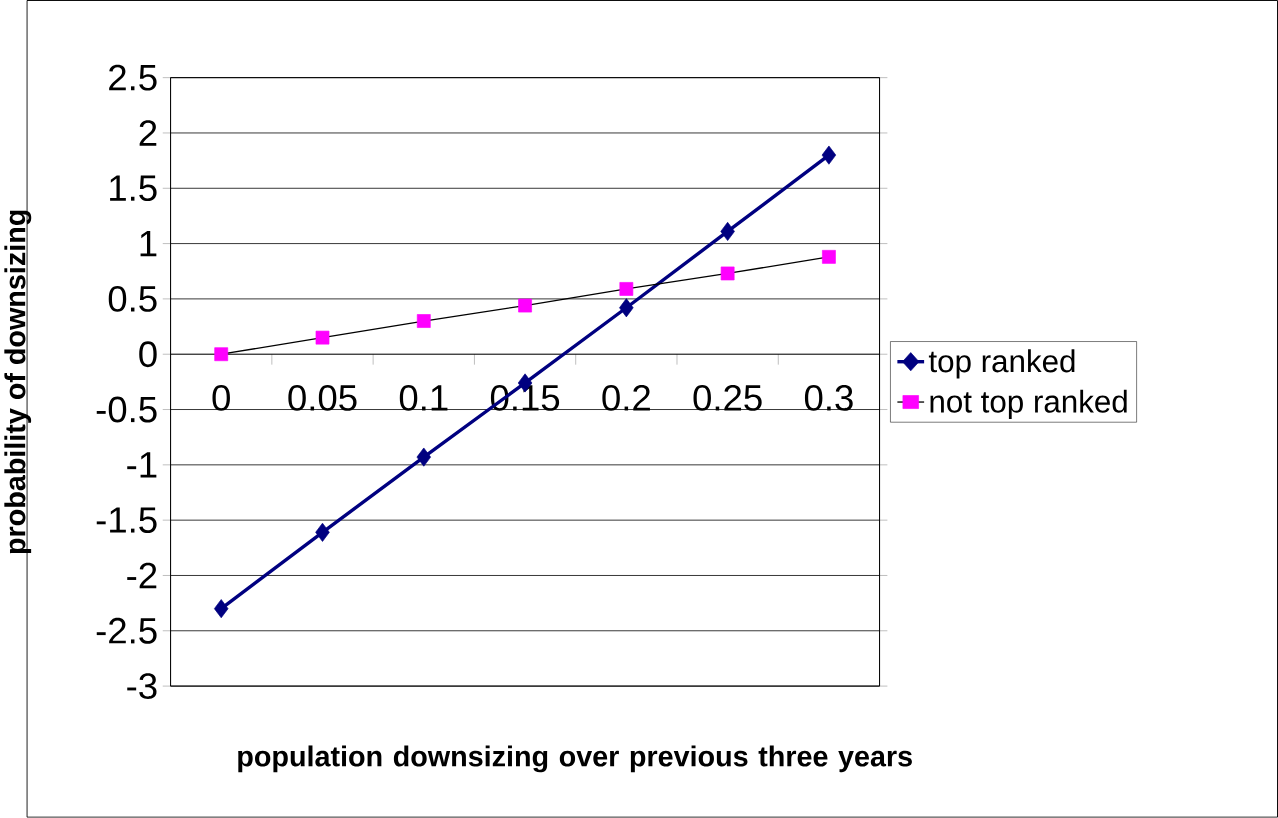 The width and height of the screenshot is (1278, 818). What do you see at coordinates (1001, 364) in the screenshot?
I see `legend-label: top ranked` at bounding box center [1001, 364].